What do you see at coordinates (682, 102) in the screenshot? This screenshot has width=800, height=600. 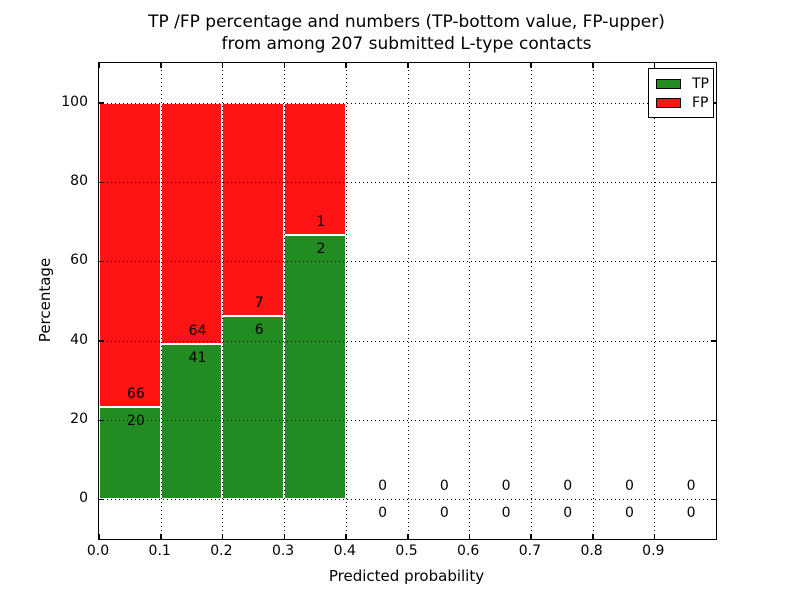 I see `legend-item-fp: FP` at bounding box center [682, 102].